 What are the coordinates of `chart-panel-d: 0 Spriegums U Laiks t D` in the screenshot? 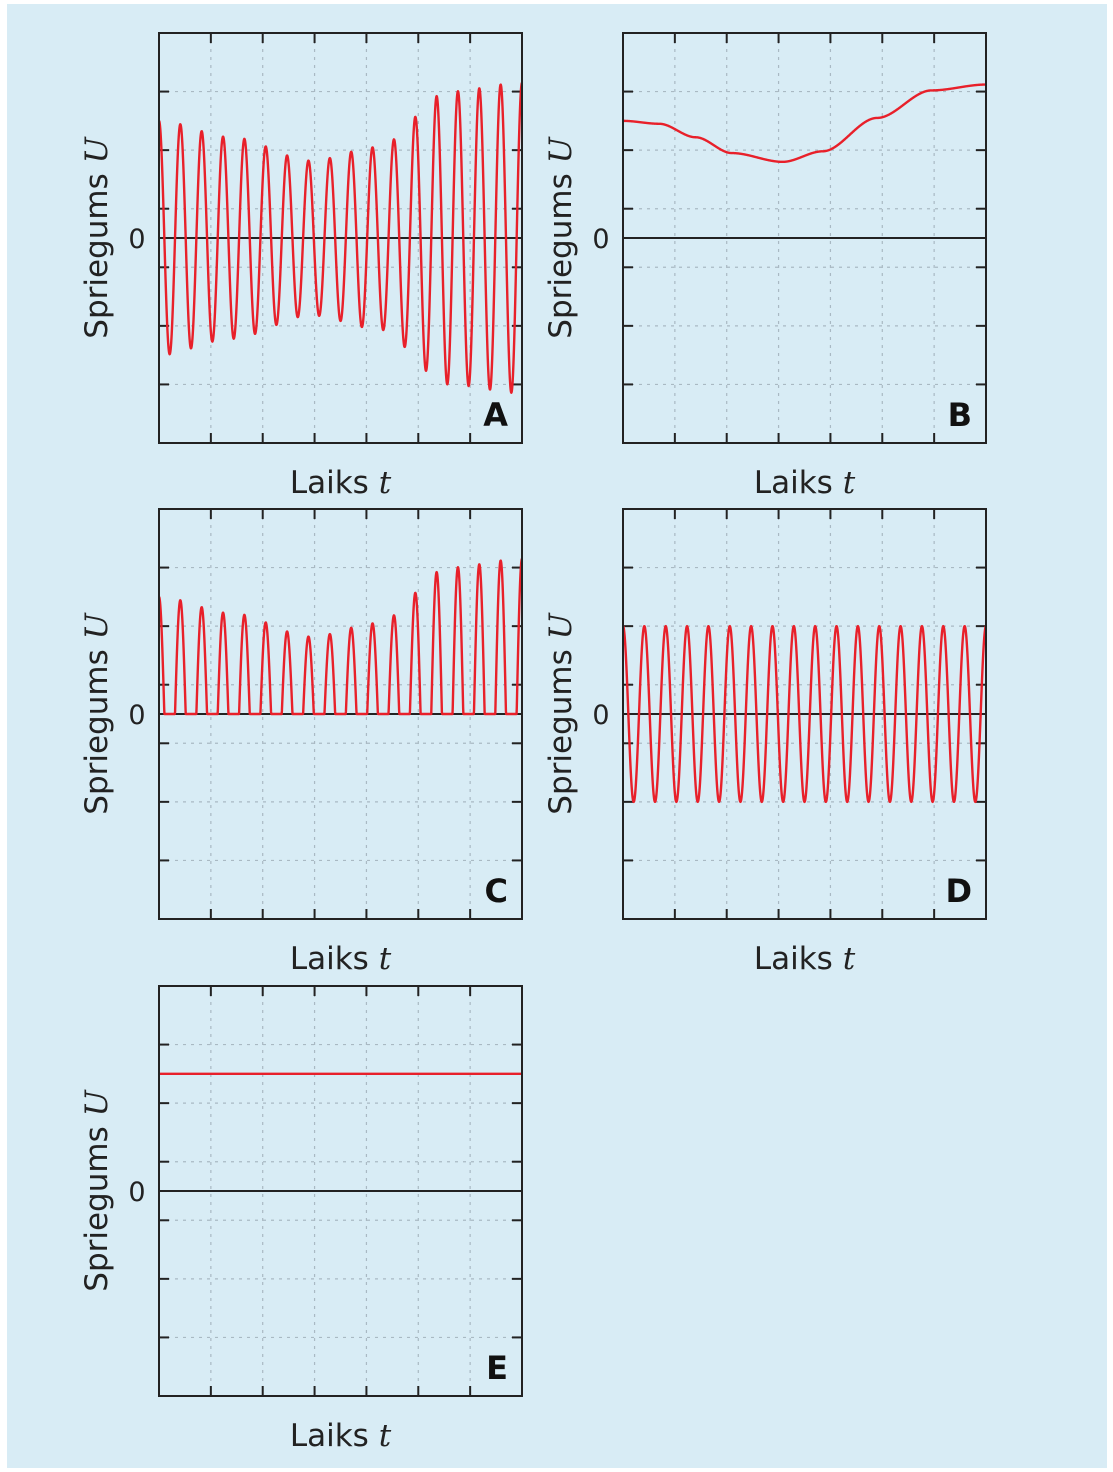 It's located at (765, 742).